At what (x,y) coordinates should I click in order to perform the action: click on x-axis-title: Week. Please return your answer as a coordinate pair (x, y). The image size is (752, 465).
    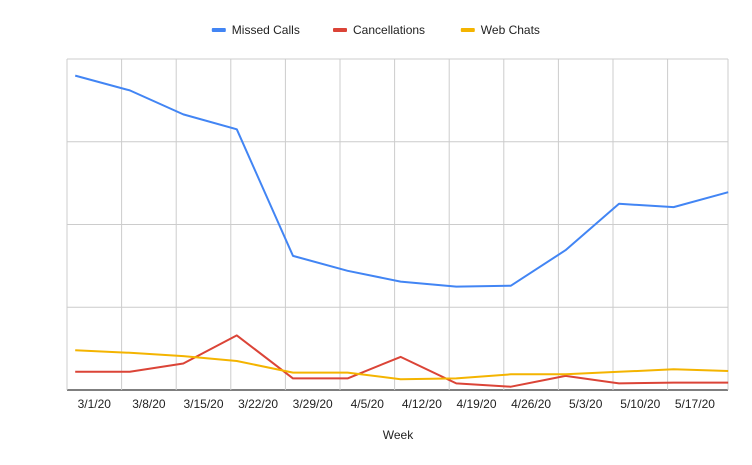
    Looking at the image, I should click on (398, 435).